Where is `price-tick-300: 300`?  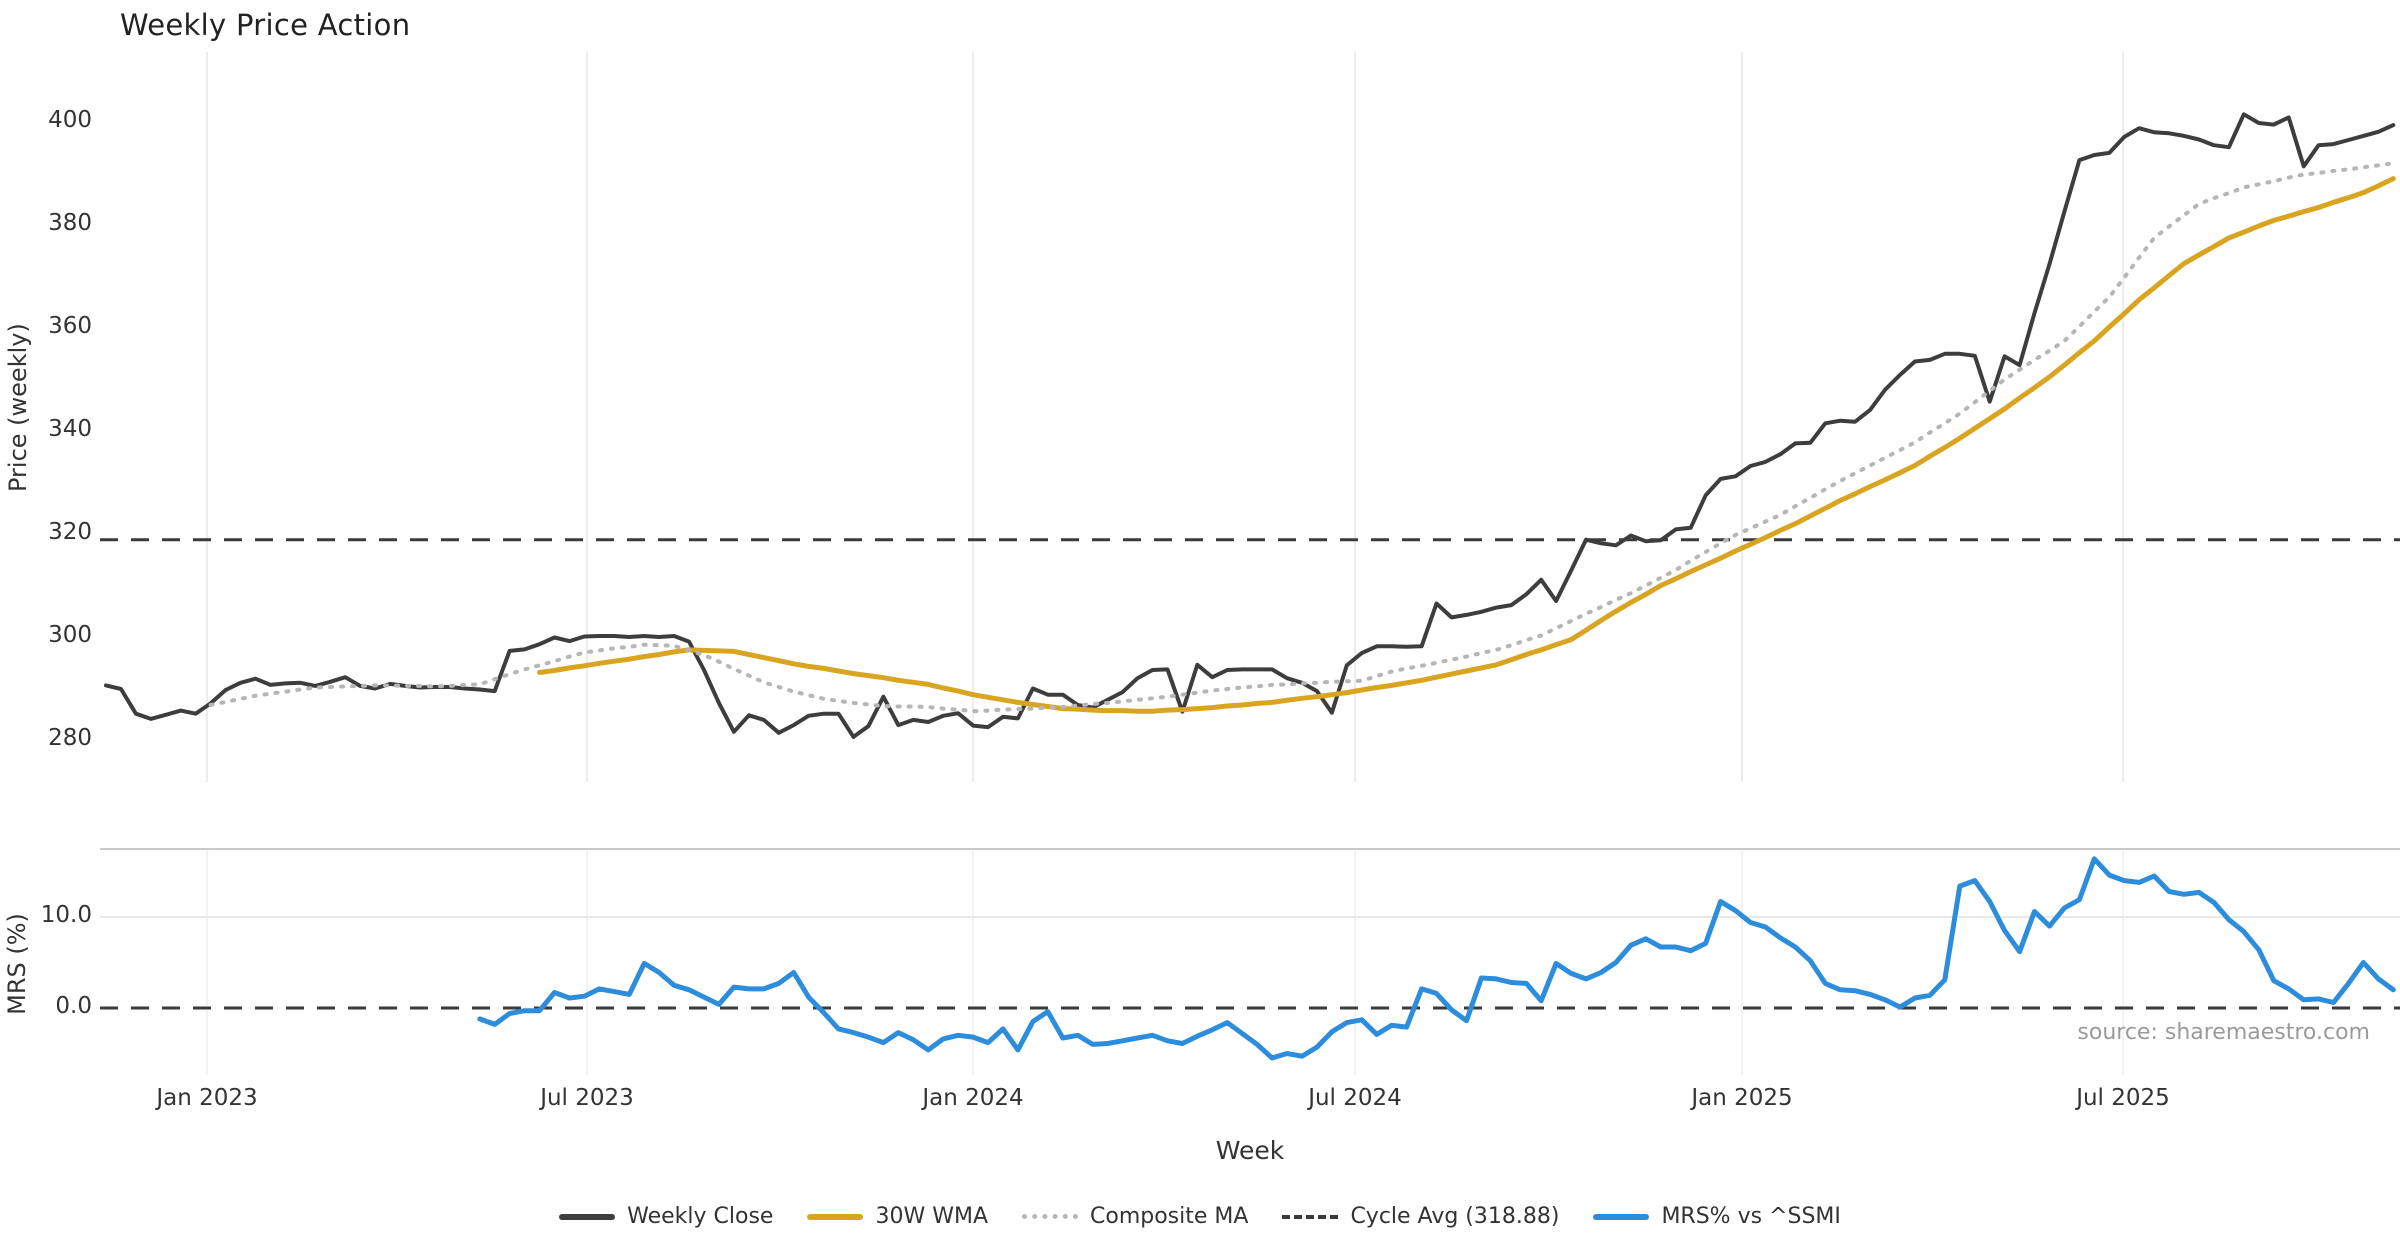 price-tick-300: 300 is located at coordinates (70, 635).